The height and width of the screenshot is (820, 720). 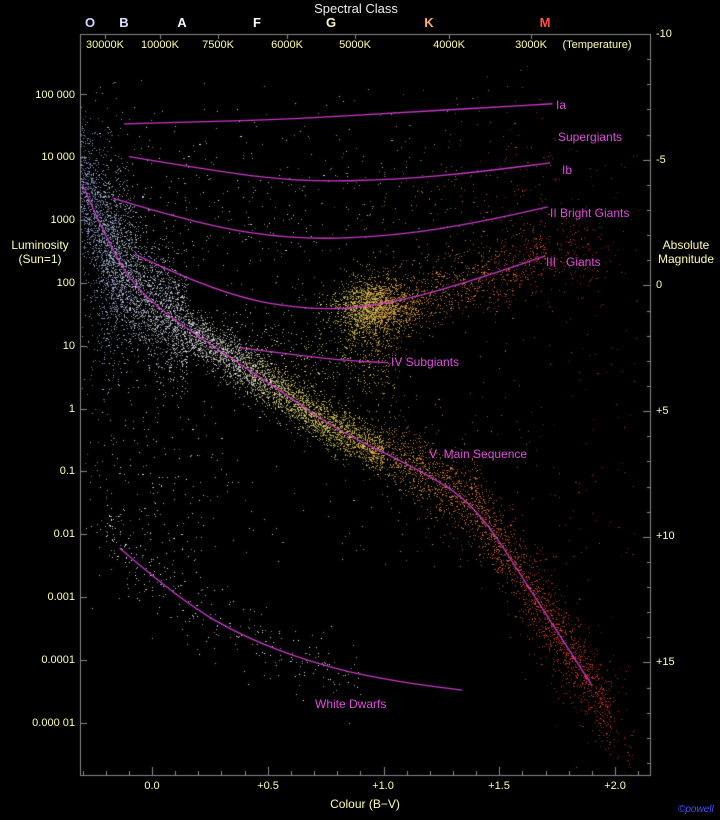 What do you see at coordinates (105, 45) in the screenshot?
I see `temp-30000k: 30000K` at bounding box center [105, 45].